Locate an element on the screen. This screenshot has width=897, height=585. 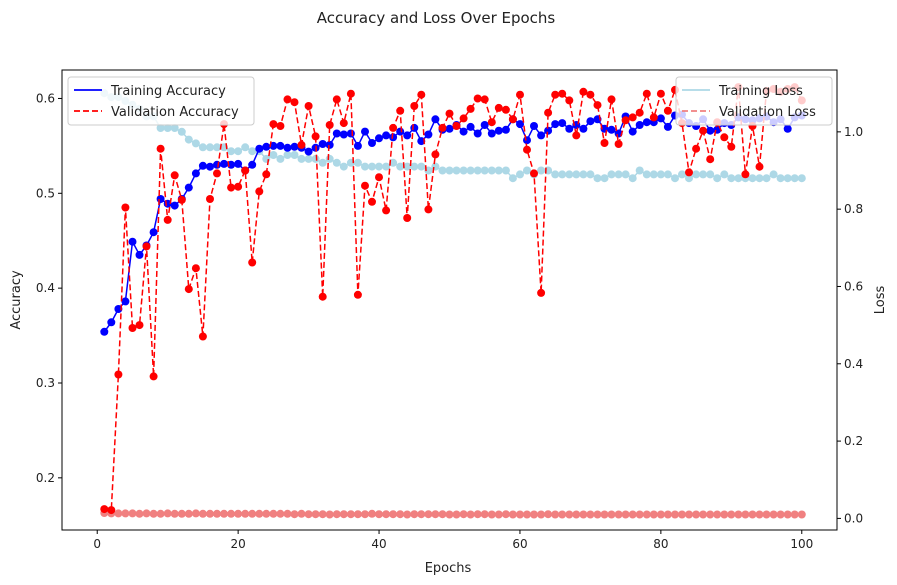
x-tick-label: 100 is located at coordinates (801, 544).